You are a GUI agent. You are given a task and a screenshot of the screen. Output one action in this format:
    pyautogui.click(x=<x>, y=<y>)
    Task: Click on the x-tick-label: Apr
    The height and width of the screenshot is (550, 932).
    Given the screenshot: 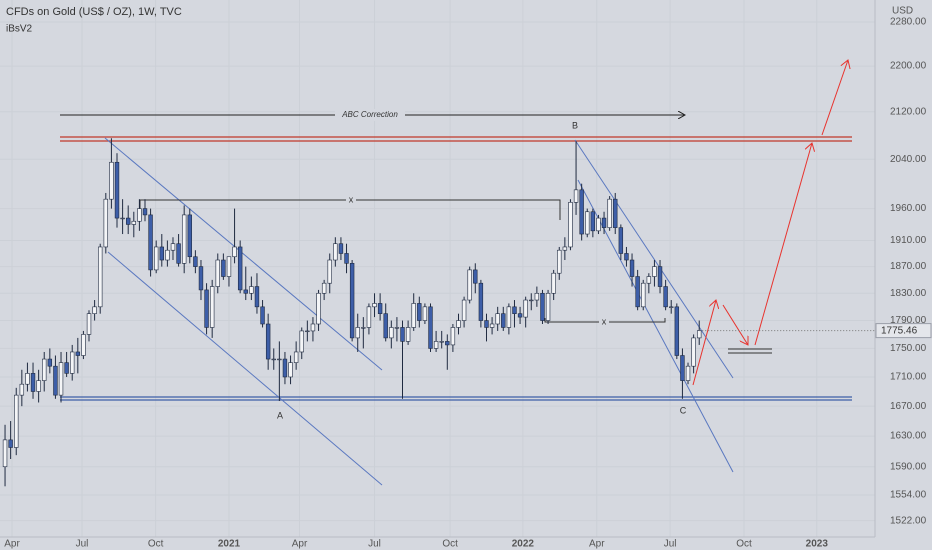 What is the action you would take?
    pyautogui.click(x=597, y=544)
    